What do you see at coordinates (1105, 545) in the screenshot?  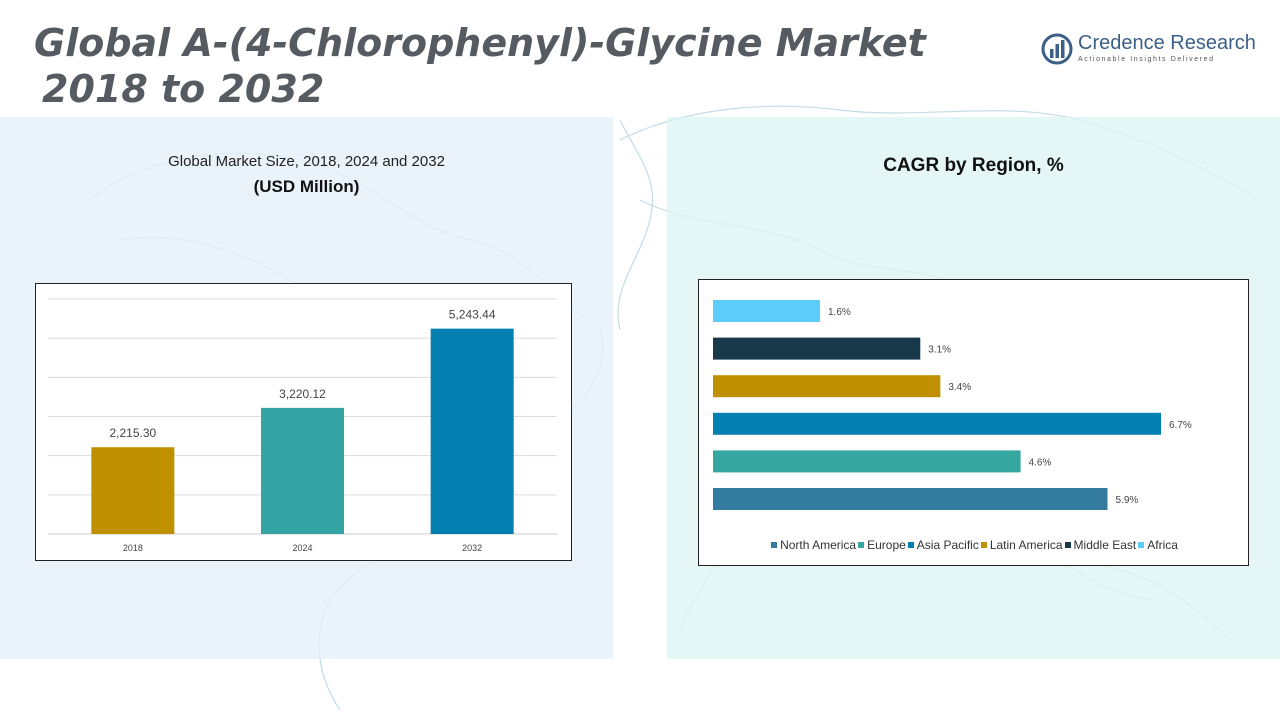 I see `legend-label: Middle East` at bounding box center [1105, 545].